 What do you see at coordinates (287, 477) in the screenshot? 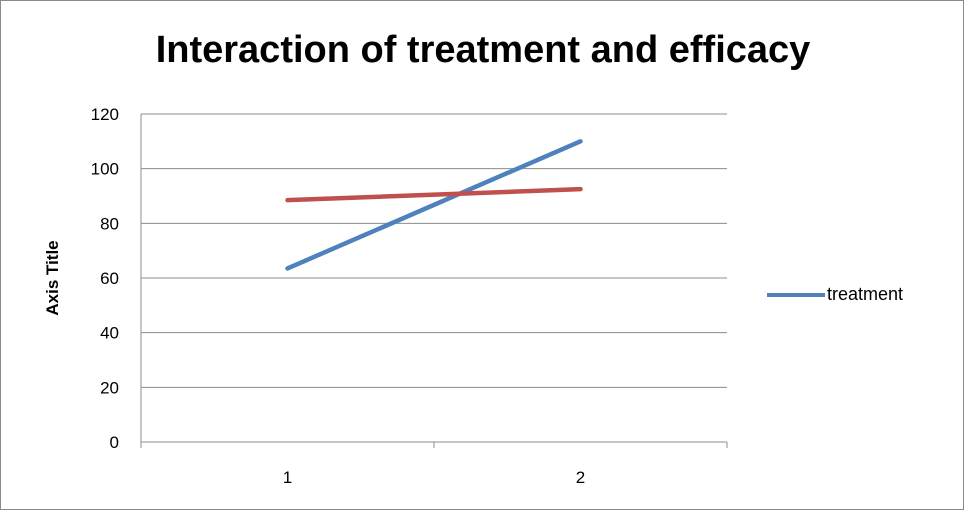
I see `x-tick-label: 1` at bounding box center [287, 477].